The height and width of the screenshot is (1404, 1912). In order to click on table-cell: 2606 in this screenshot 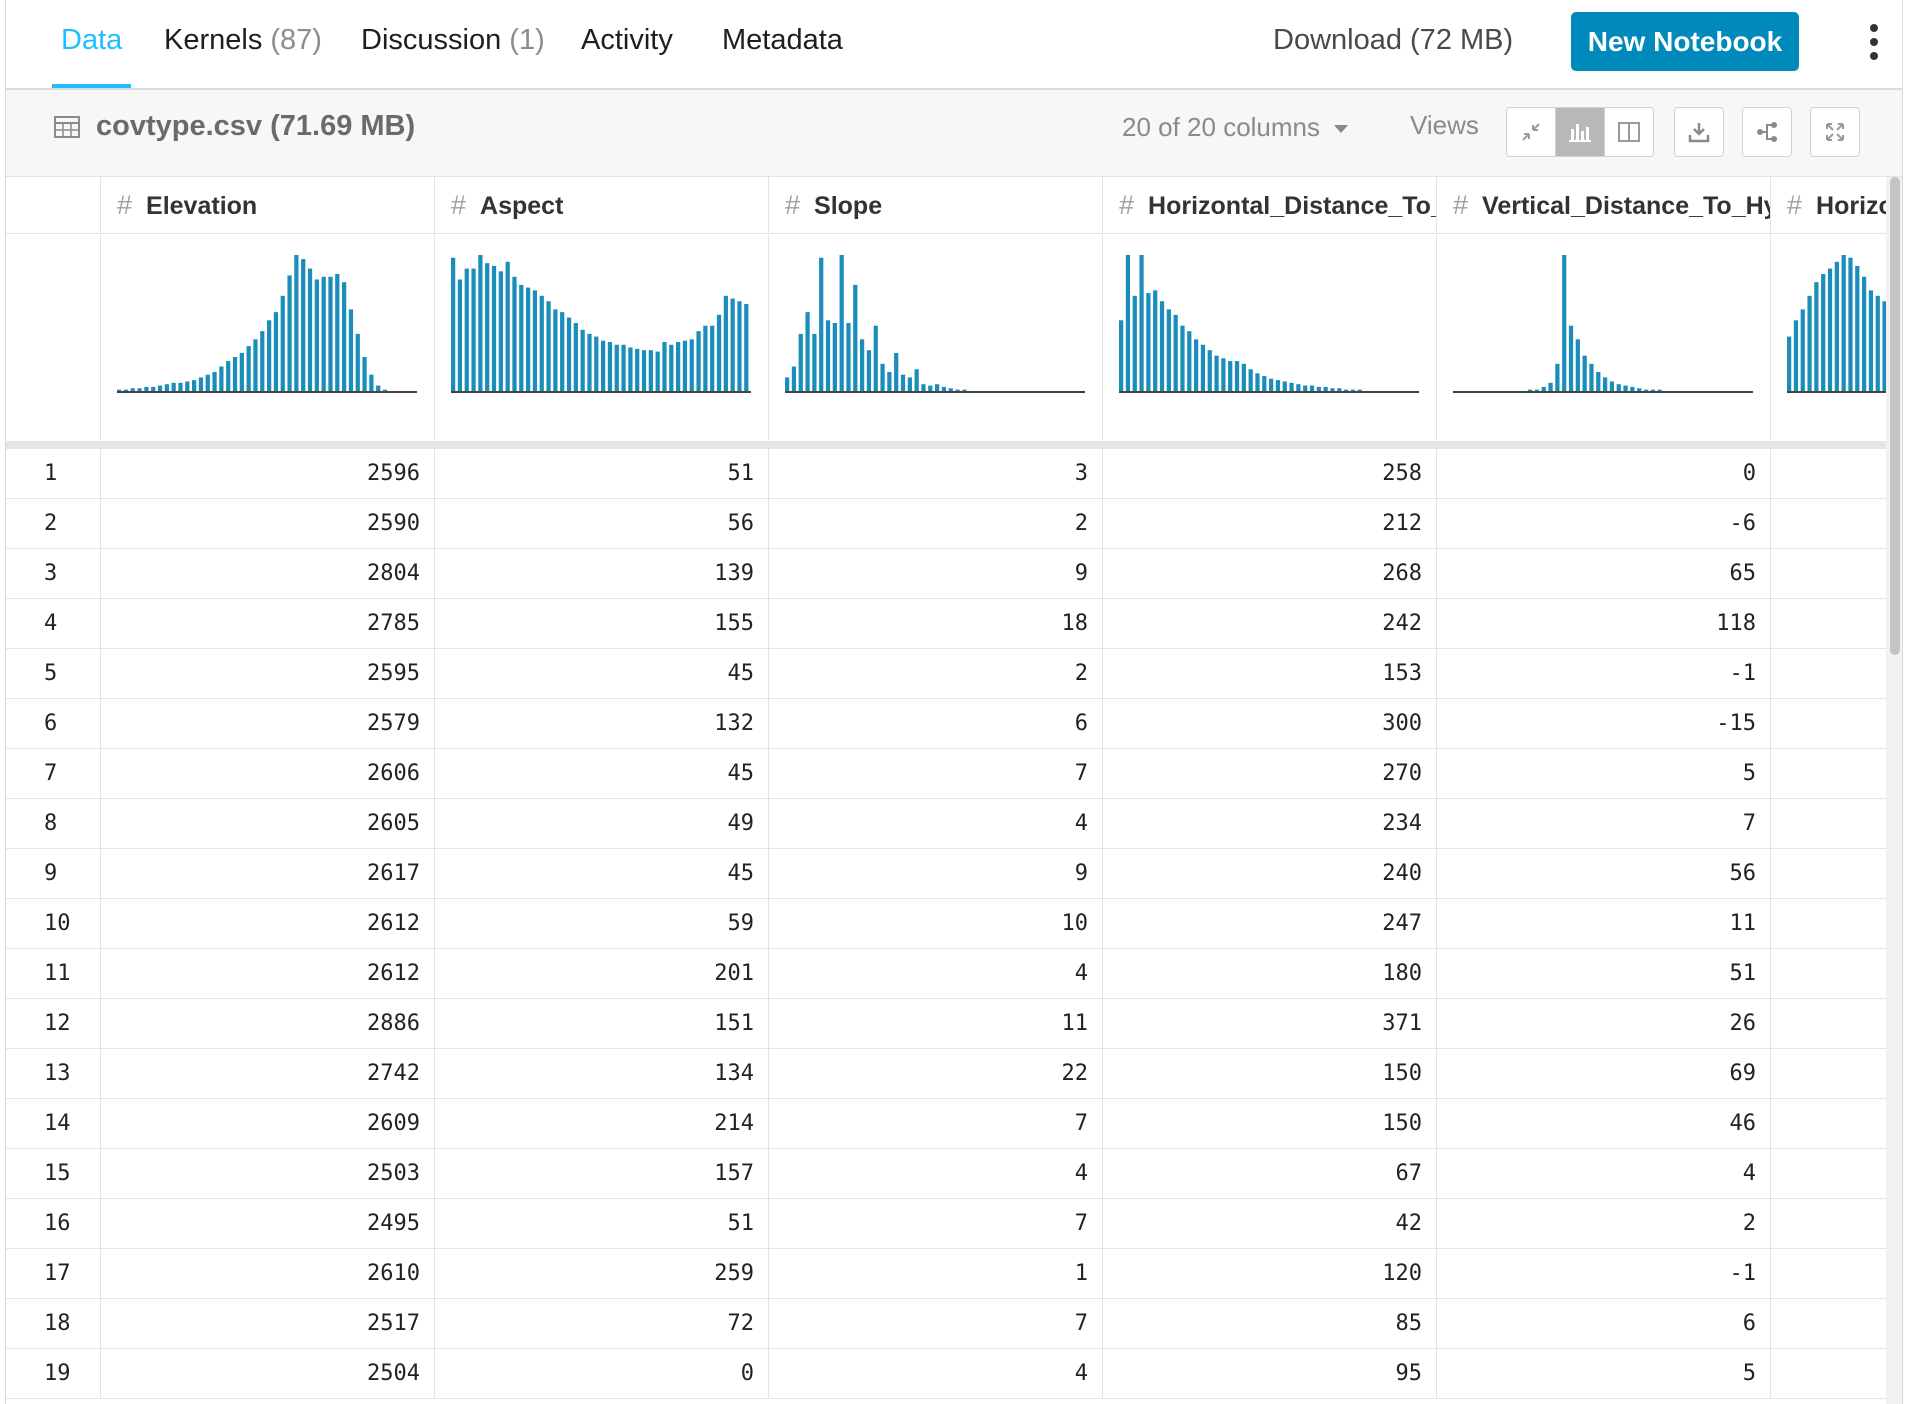, I will do `click(267, 774)`.